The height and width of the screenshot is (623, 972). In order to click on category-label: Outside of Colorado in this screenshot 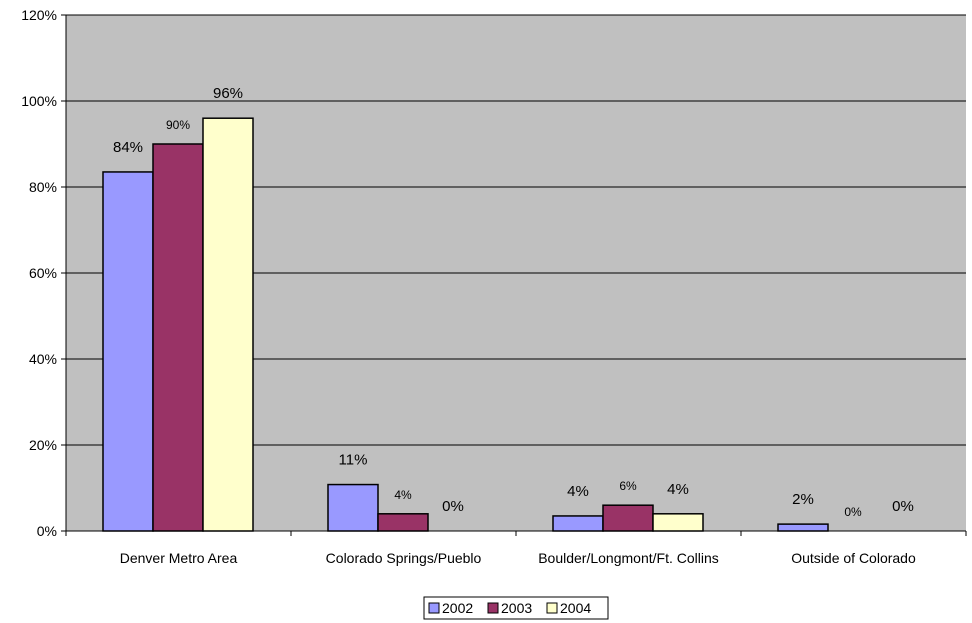, I will do `click(853, 558)`.